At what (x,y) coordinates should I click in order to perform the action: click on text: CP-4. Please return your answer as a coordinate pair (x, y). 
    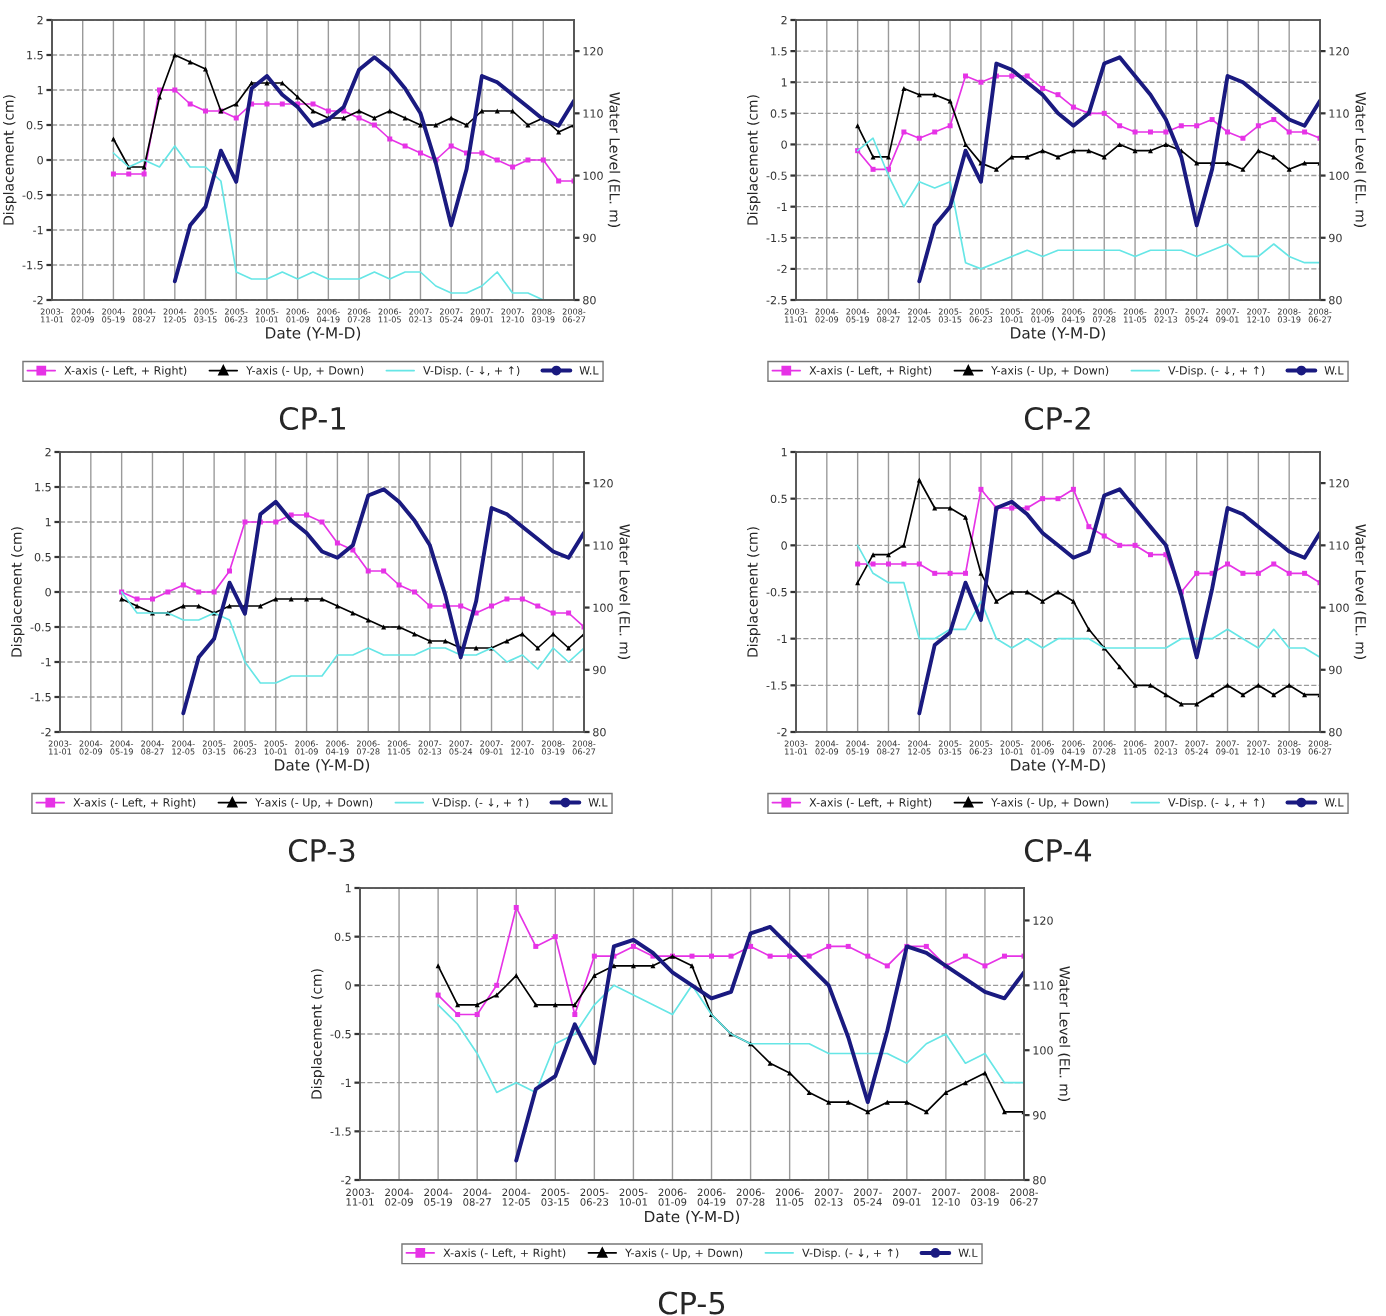
    Looking at the image, I should click on (1058, 850).